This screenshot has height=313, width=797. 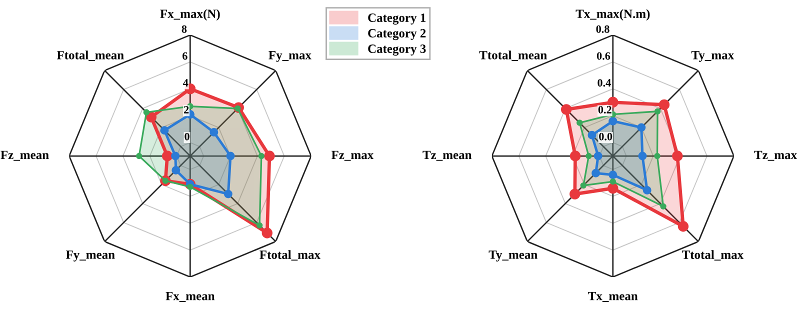 What do you see at coordinates (352, 155) in the screenshot?
I see `spoke-label: Fz_max` at bounding box center [352, 155].